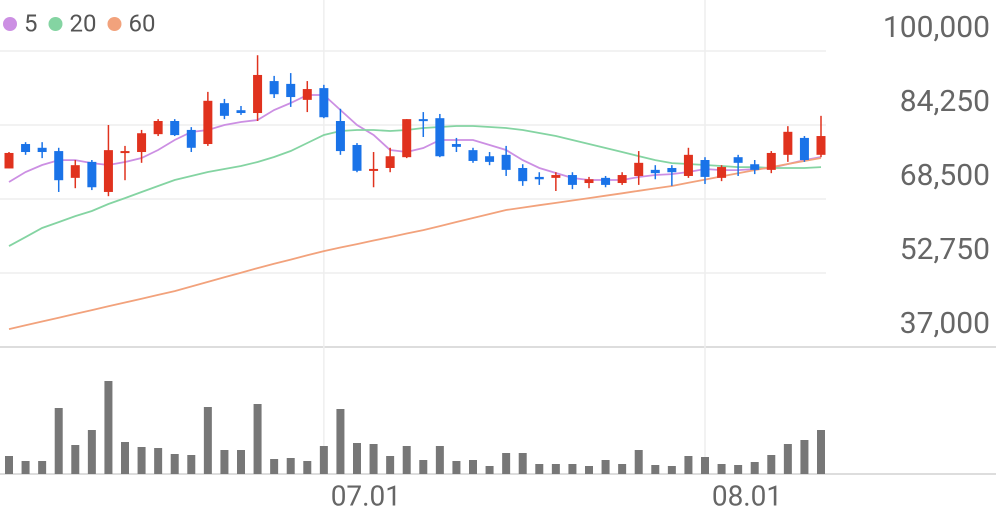 This screenshot has width=996, height=519. I want to click on legend-label: 20, so click(83, 23).